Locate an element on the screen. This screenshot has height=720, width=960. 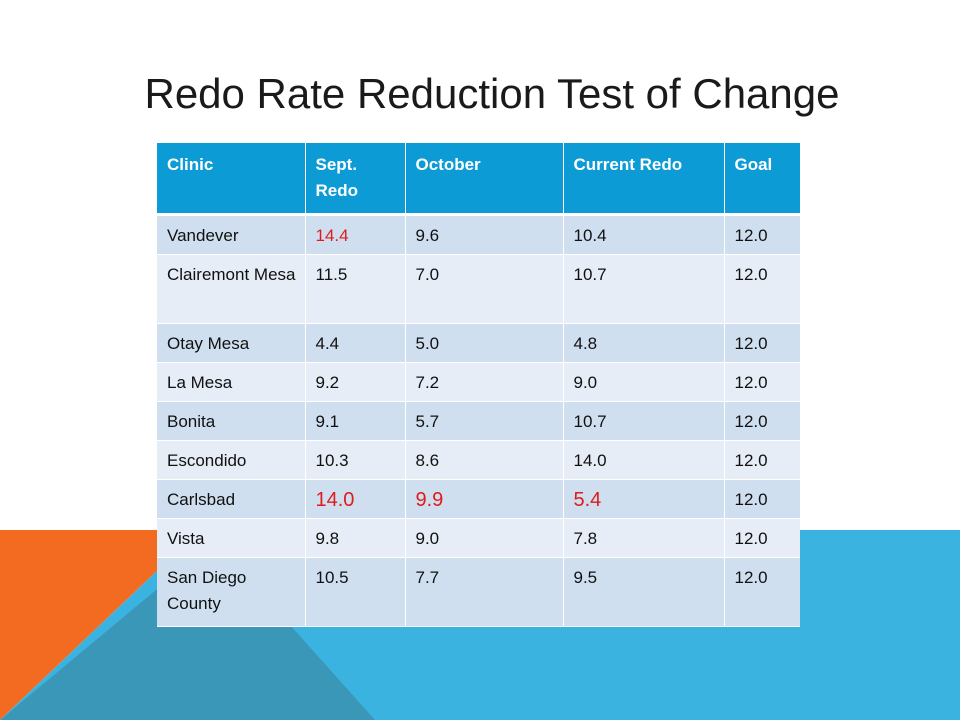
table-row: Carlsbad 14.0 9.9 5.4 12.0 is located at coordinates (478, 499).